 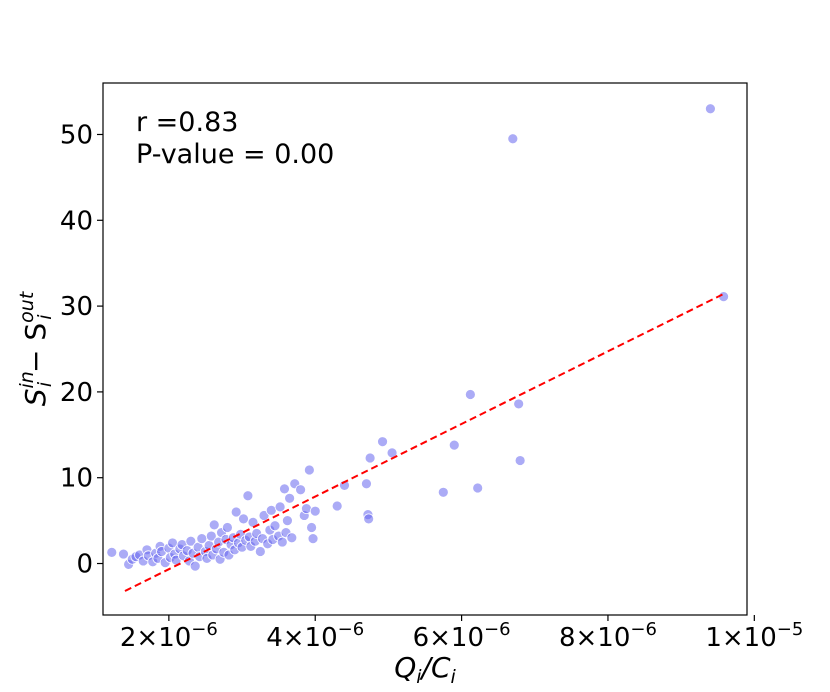 What do you see at coordinates (315, 636) in the screenshot?
I see `x-tick-label: 4×10⁻⁶` at bounding box center [315, 636].